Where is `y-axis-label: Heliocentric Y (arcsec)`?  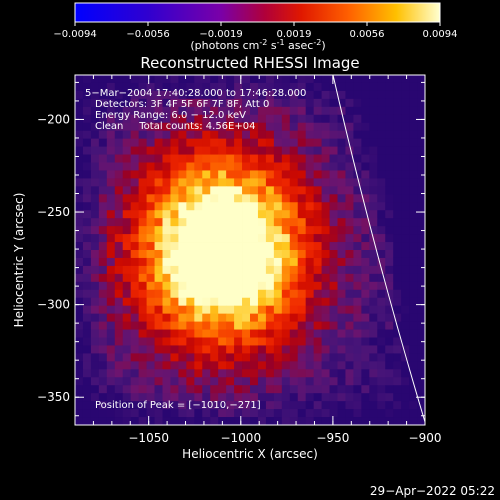
y-axis-label: Heliocentric Y (arcsec) is located at coordinates (19, 260).